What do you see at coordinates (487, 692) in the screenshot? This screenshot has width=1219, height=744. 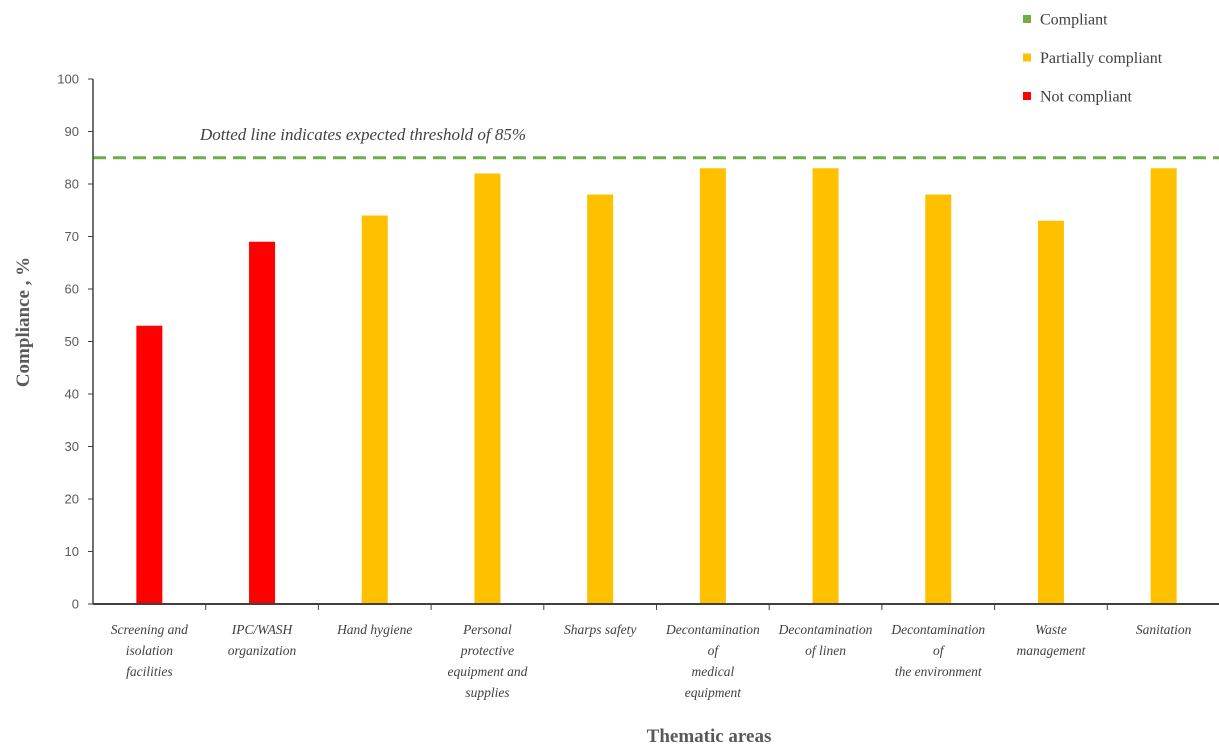 I see `x-tick-label-line: supplies` at bounding box center [487, 692].